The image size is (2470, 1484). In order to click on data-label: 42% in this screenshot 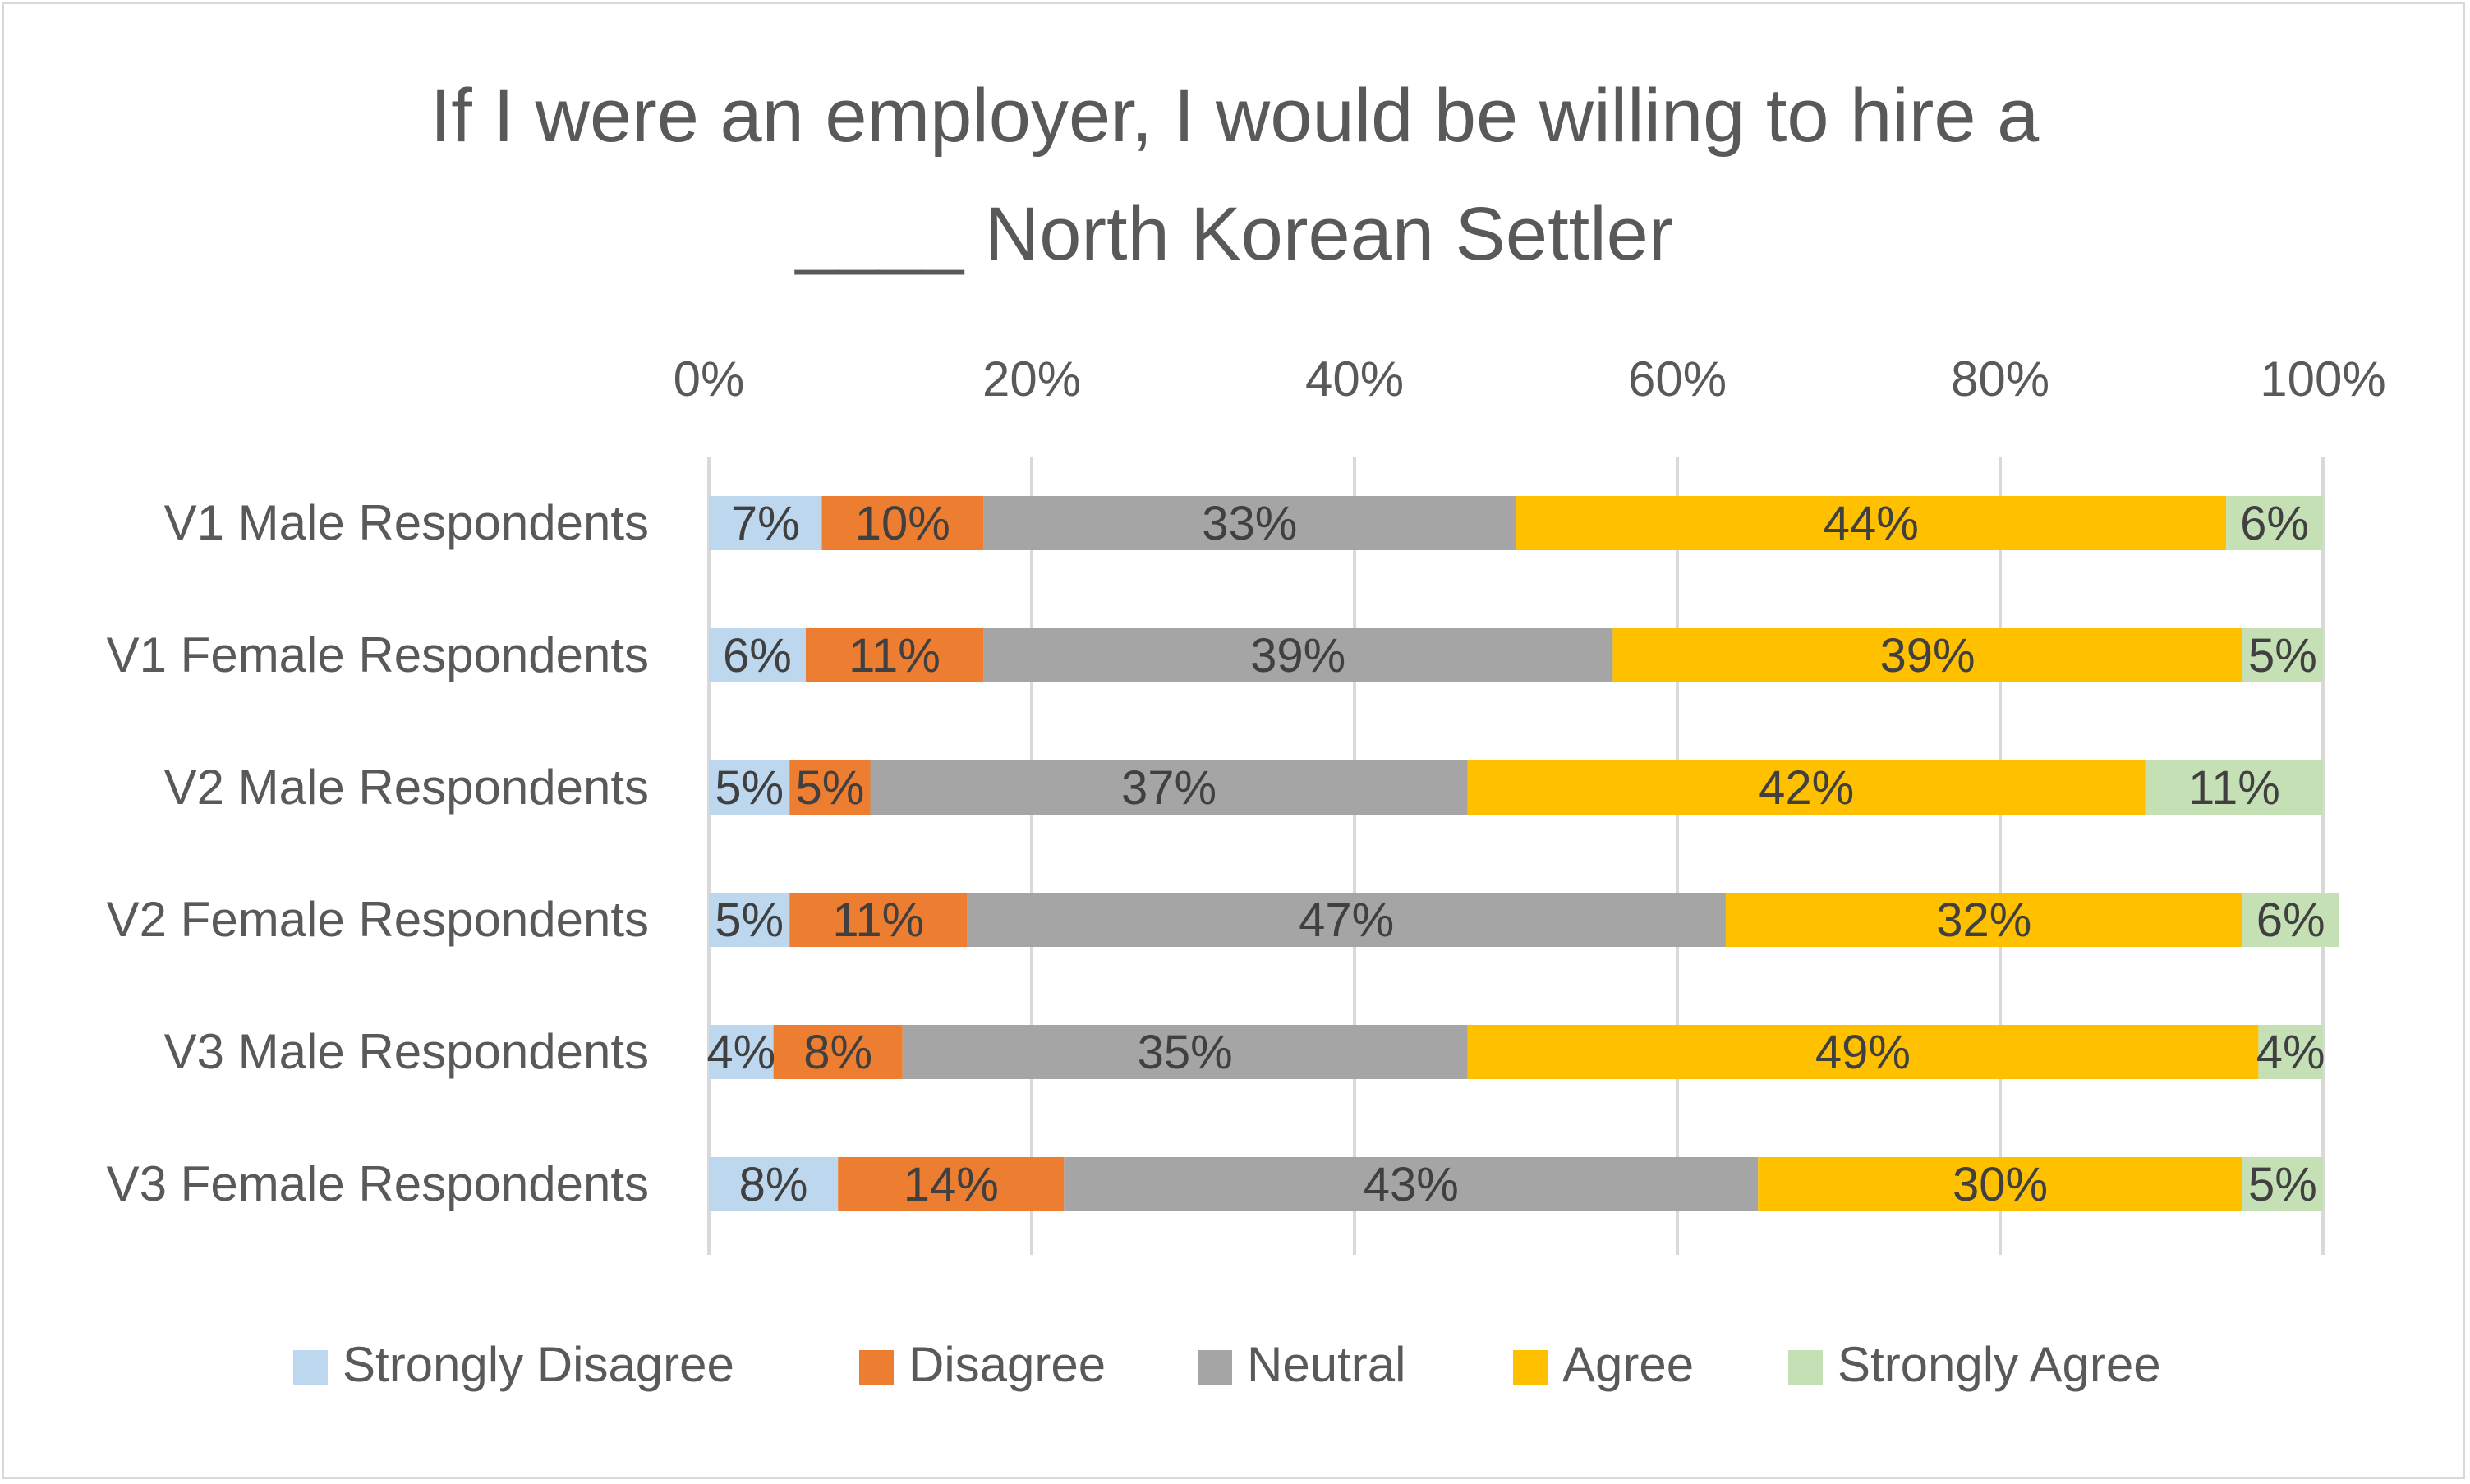, I will do `click(1806, 788)`.